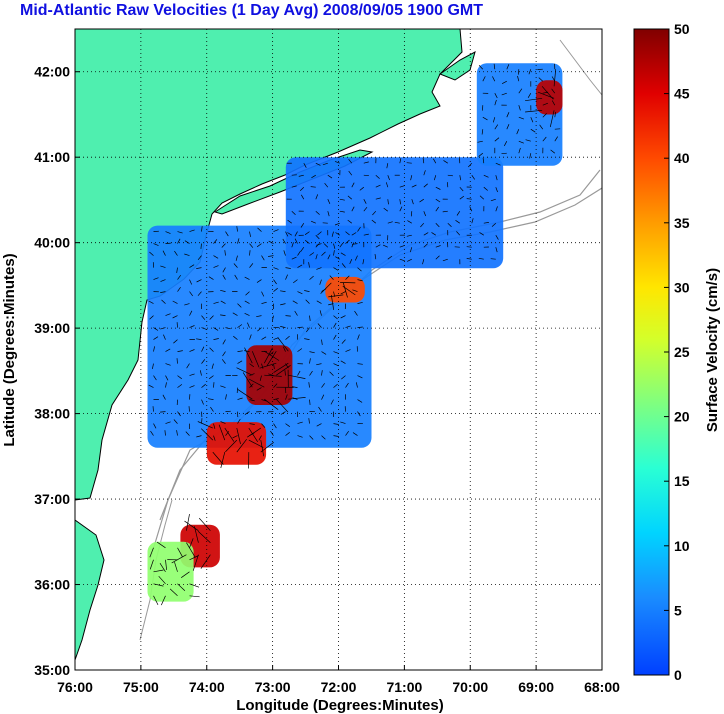 This screenshot has height=714, width=724. I want to click on colorbar-tick-label: 10, so click(682, 546).